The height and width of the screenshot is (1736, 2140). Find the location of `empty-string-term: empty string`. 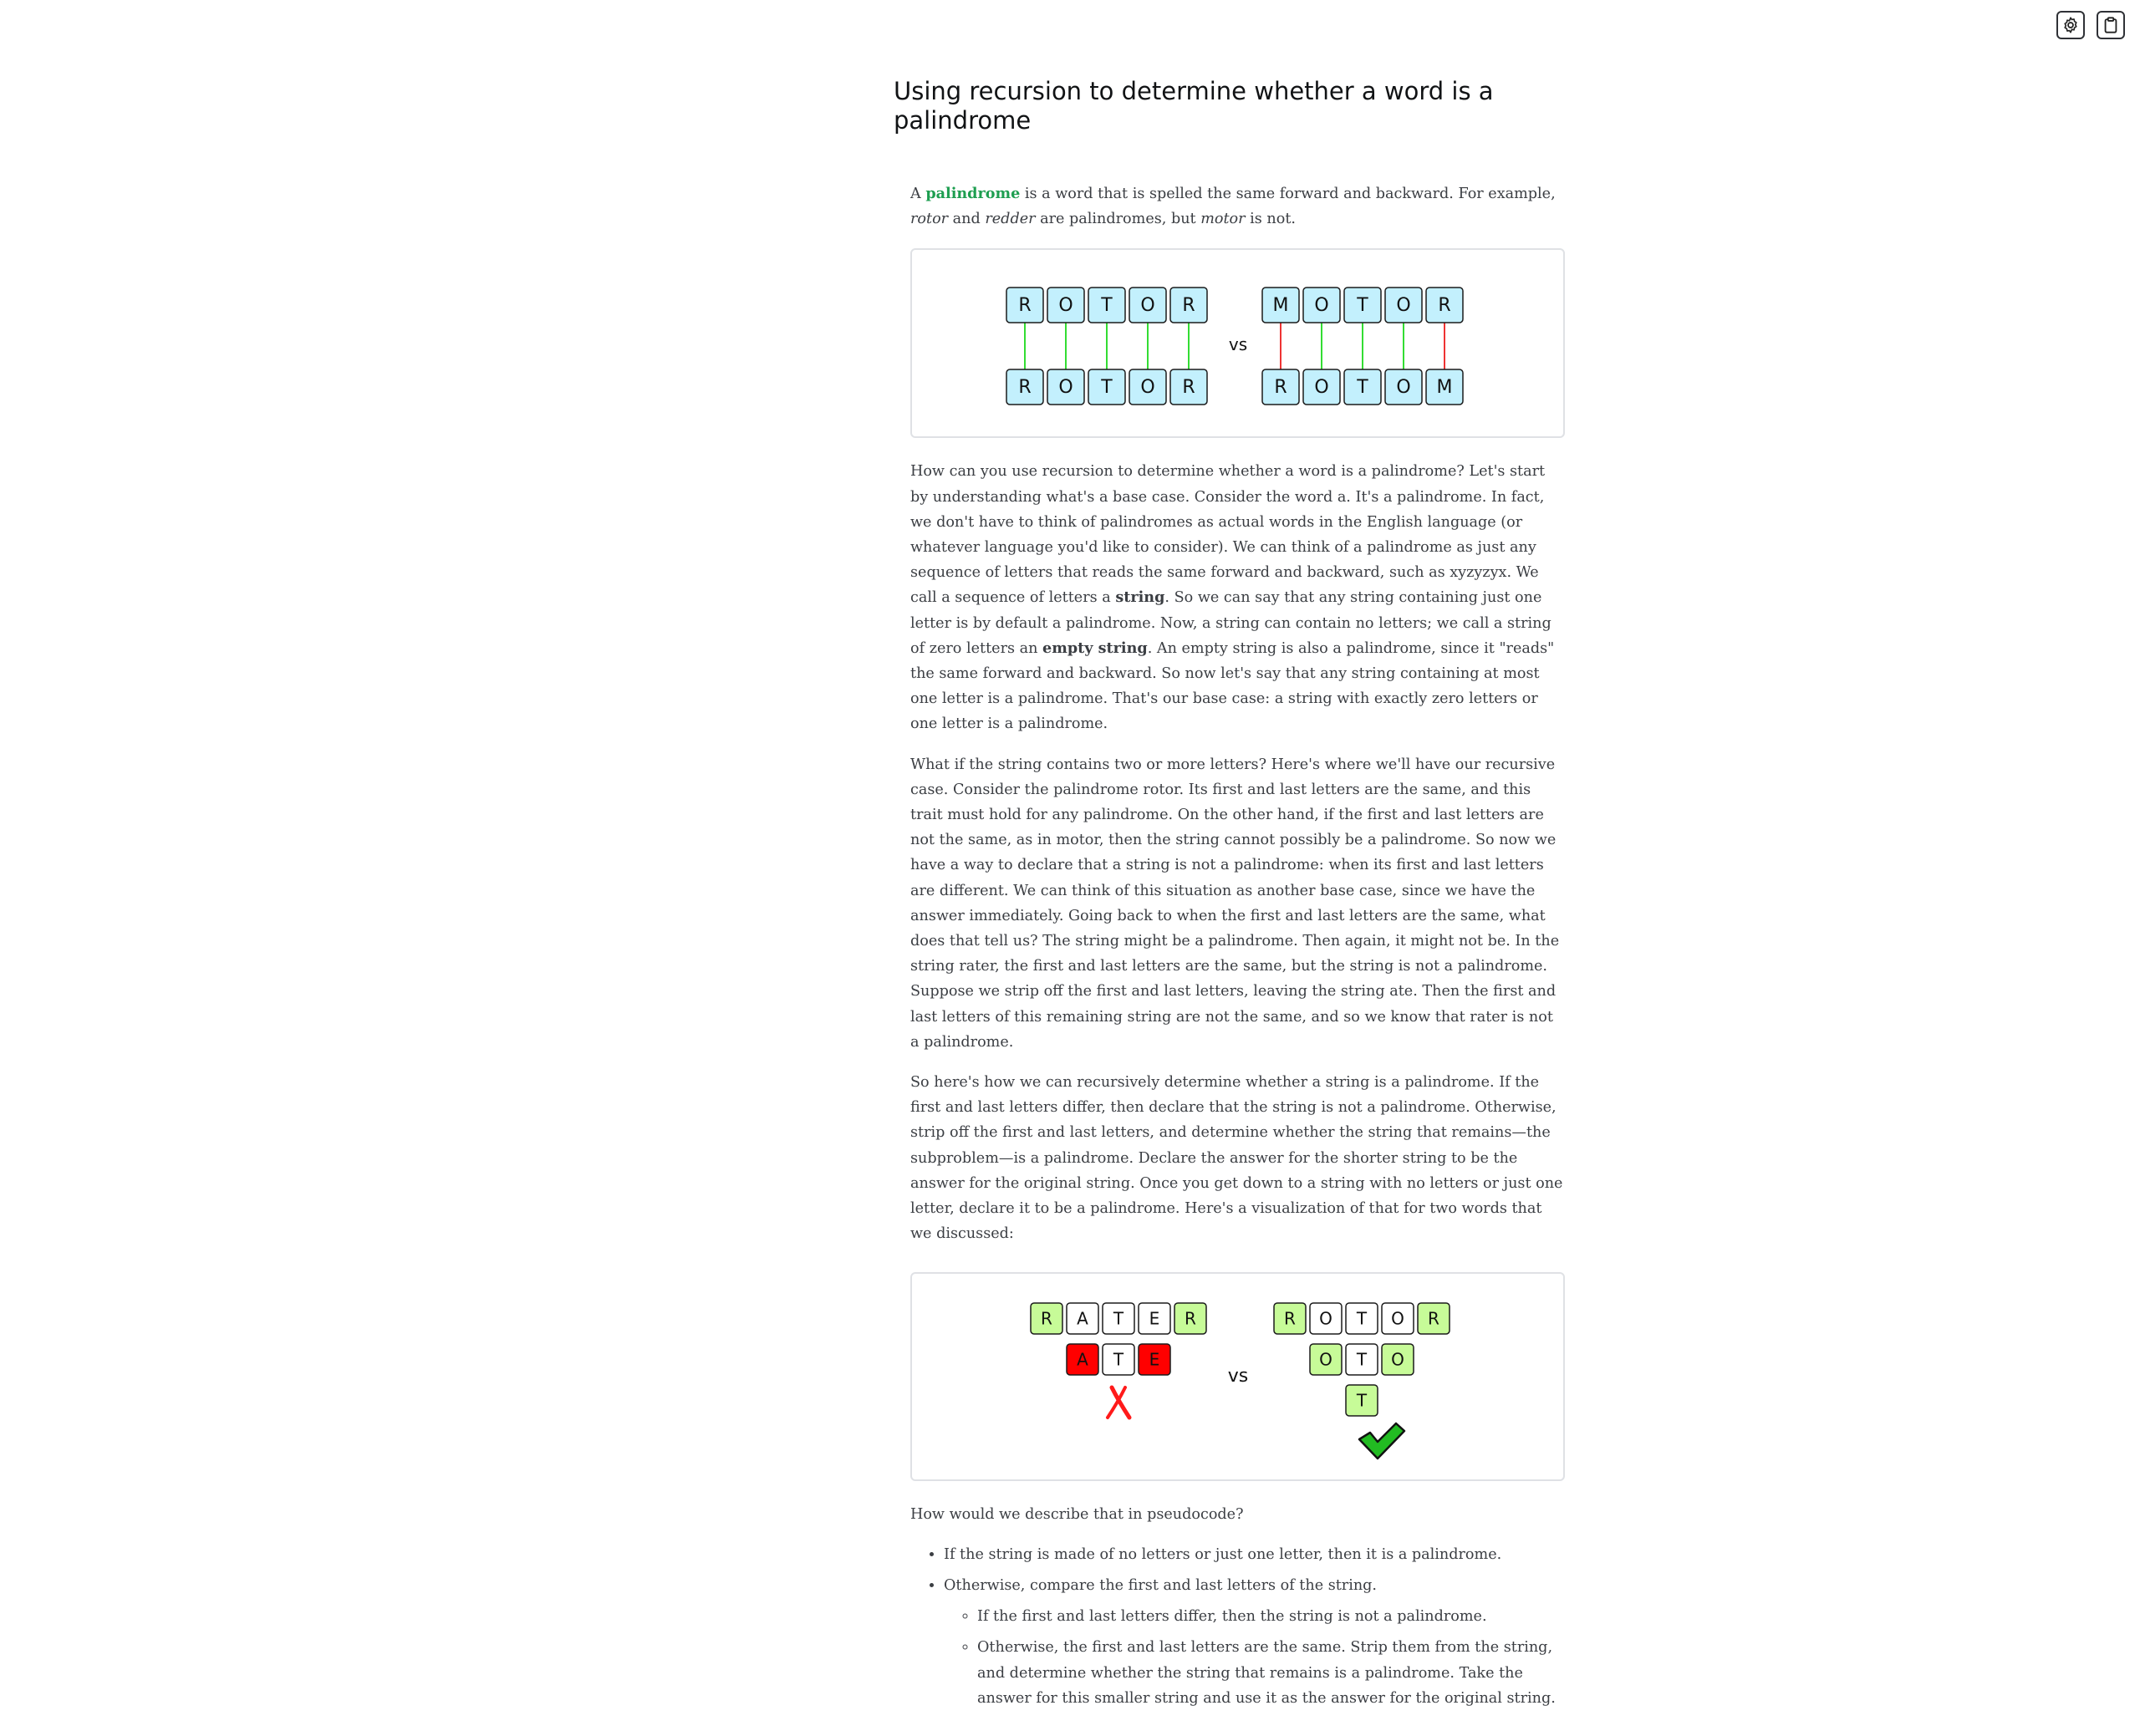

empty-string-term: empty string is located at coordinates (1095, 648).